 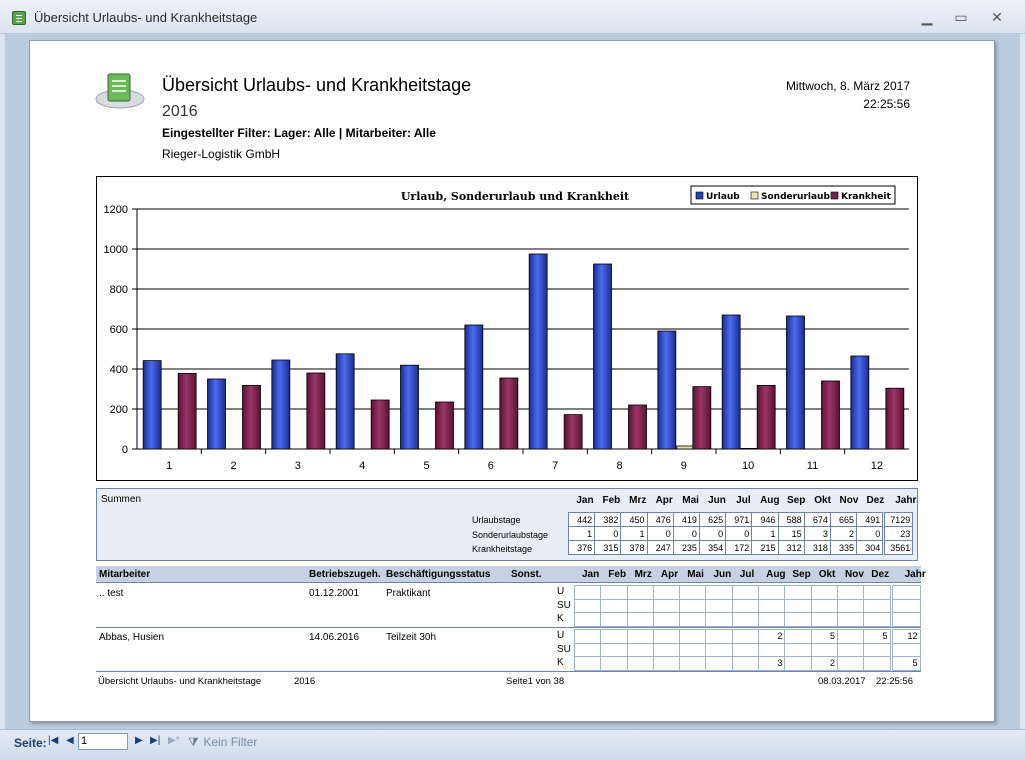 I want to click on summary-cell: 172, so click(x=739, y=547).